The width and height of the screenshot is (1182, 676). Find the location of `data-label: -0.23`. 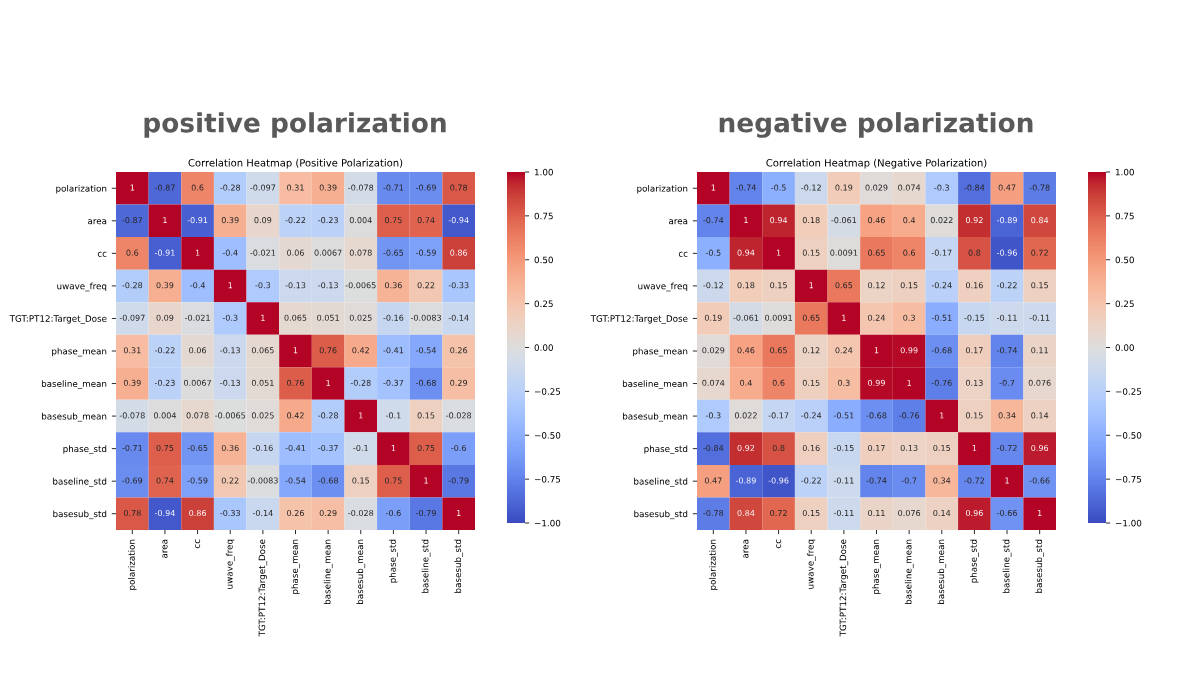

data-label: -0.23 is located at coordinates (164, 382).